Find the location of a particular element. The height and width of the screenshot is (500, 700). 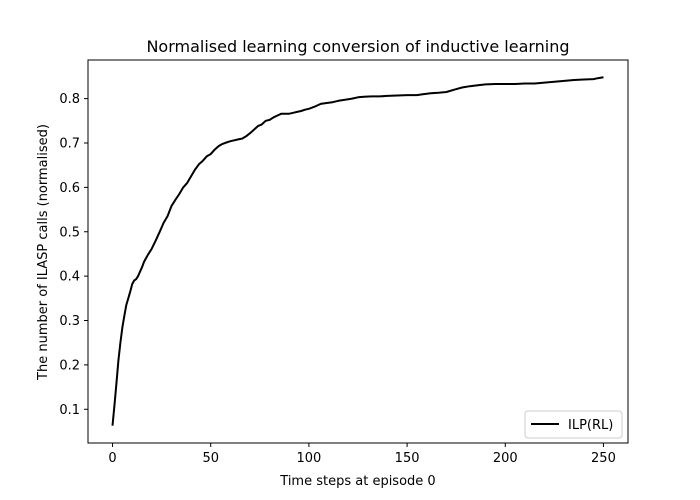

x-tick-label: 100 is located at coordinates (308, 458).